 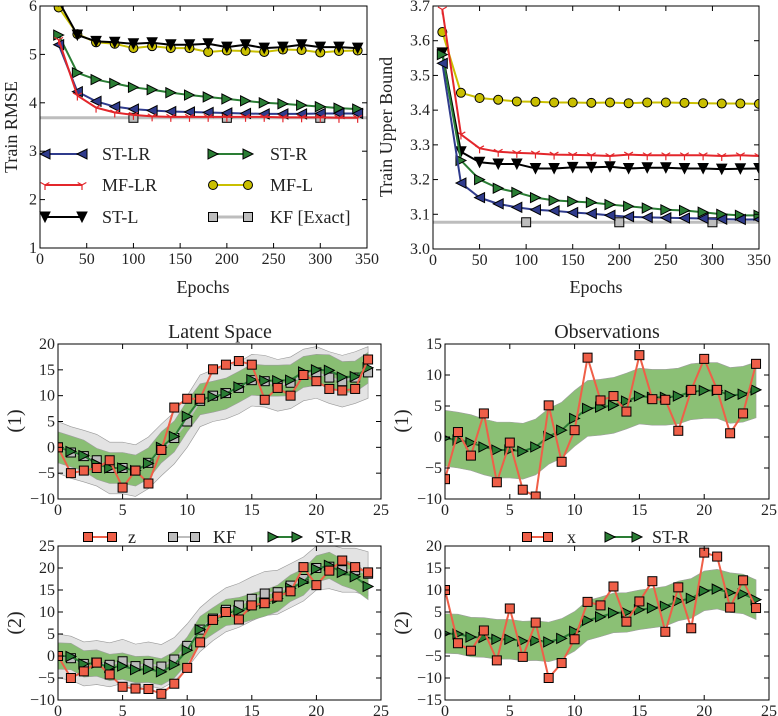 I want to click on x-tick-label: 5, so click(x=510, y=709).